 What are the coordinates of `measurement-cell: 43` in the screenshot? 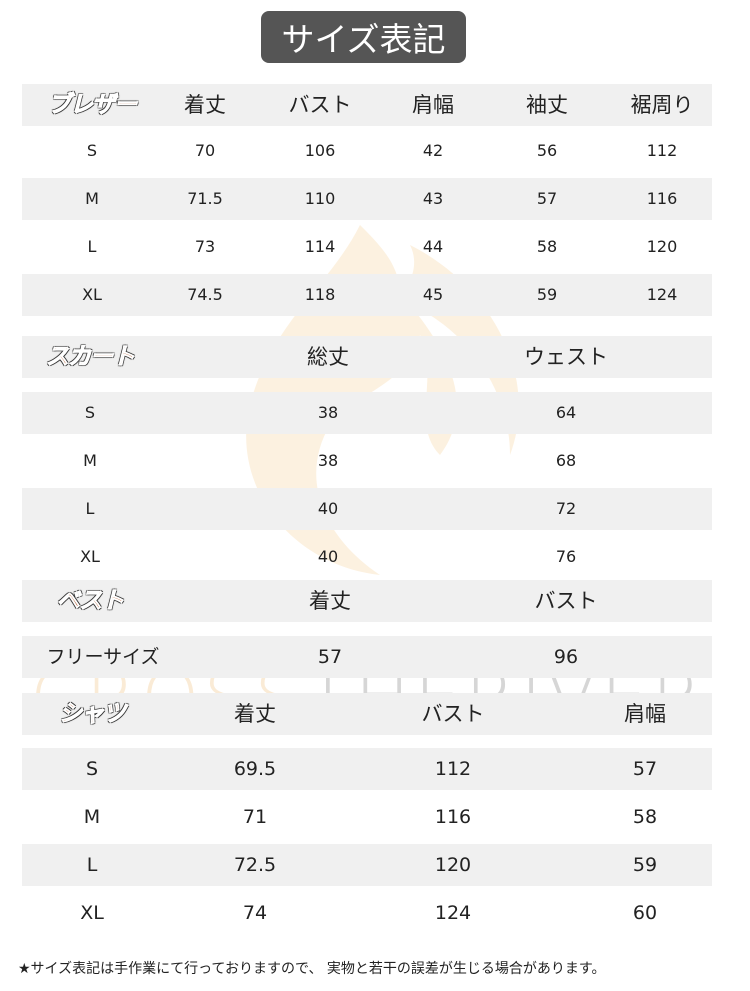 It's located at (433, 198).